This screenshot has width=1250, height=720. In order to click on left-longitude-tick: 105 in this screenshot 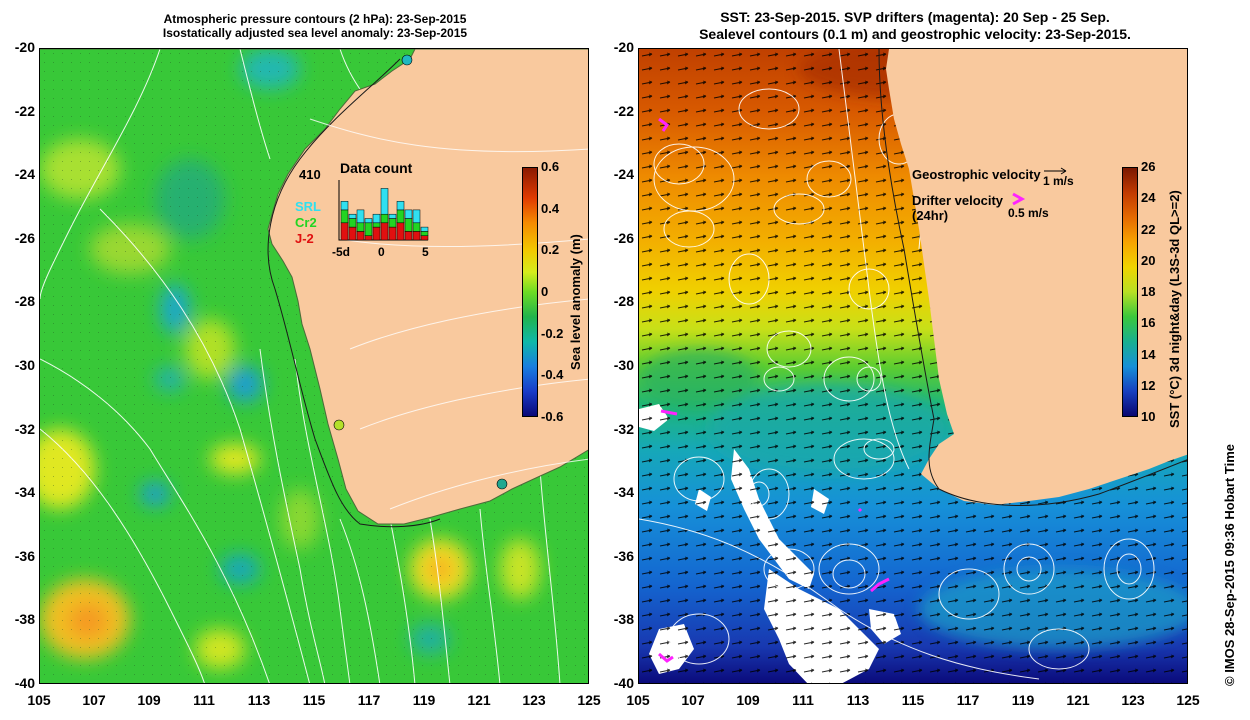, I will do `click(39, 700)`.